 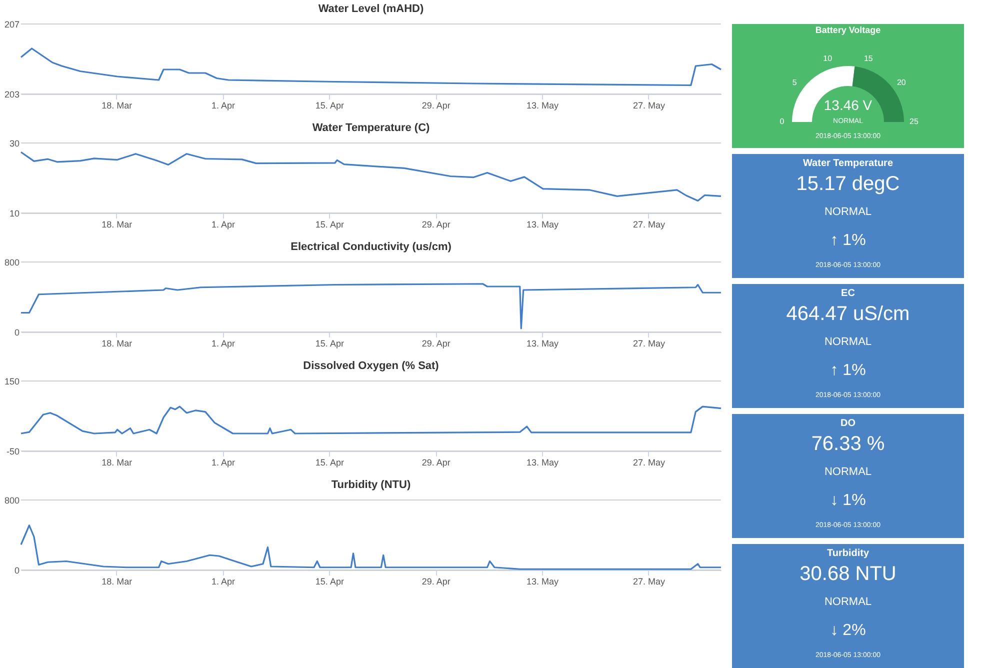 What do you see at coordinates (848, 574) in the screenshot?
I see `text: 30.68 NTU` at bounding box center [848, 574].